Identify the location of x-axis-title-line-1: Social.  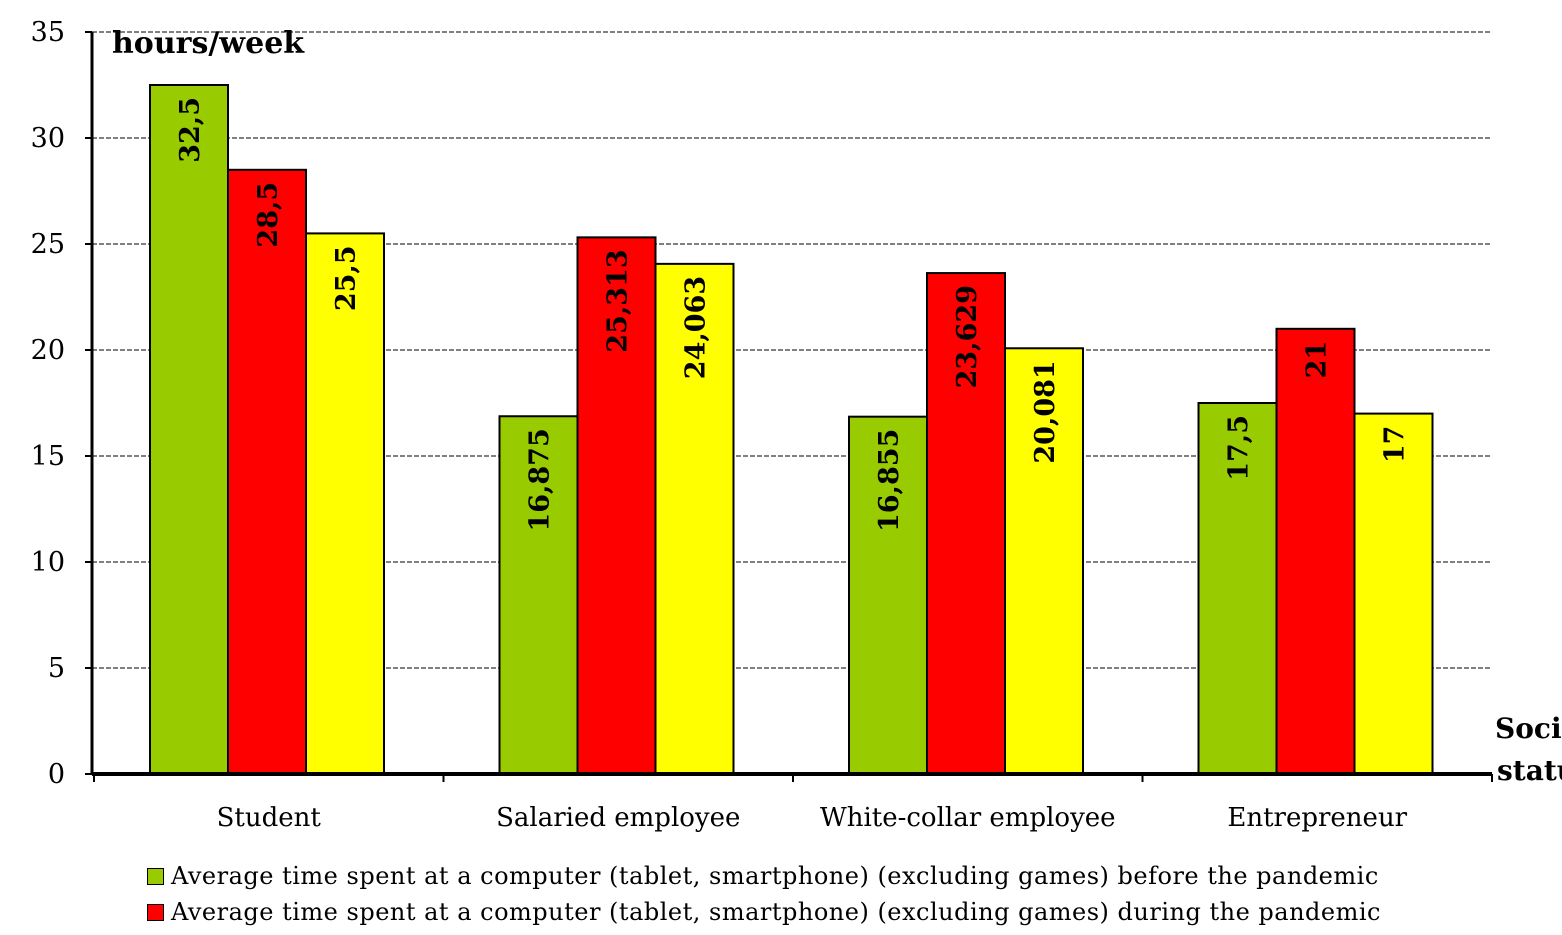
(1528, 728).